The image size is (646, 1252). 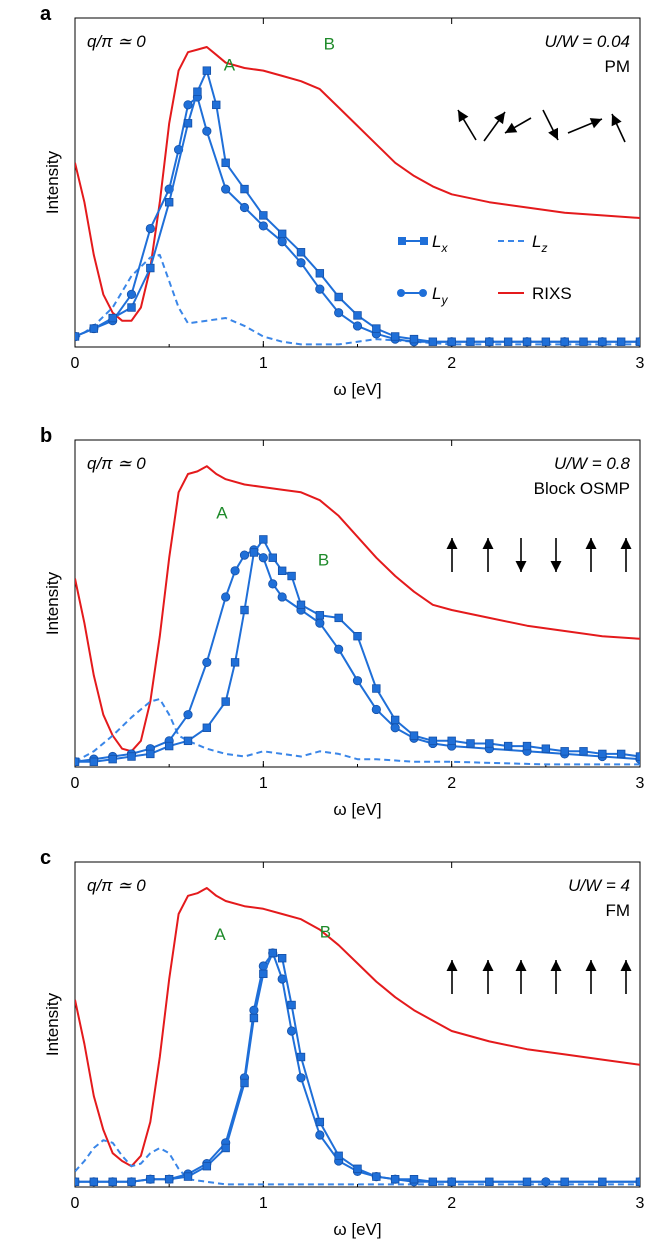 I want to click on spin-arrow-4-head, so click(x=591, y=965).